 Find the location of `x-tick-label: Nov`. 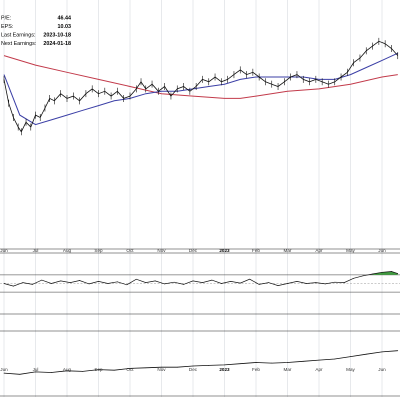

x-tick-label: Nov is located at coordinates (161, 250).